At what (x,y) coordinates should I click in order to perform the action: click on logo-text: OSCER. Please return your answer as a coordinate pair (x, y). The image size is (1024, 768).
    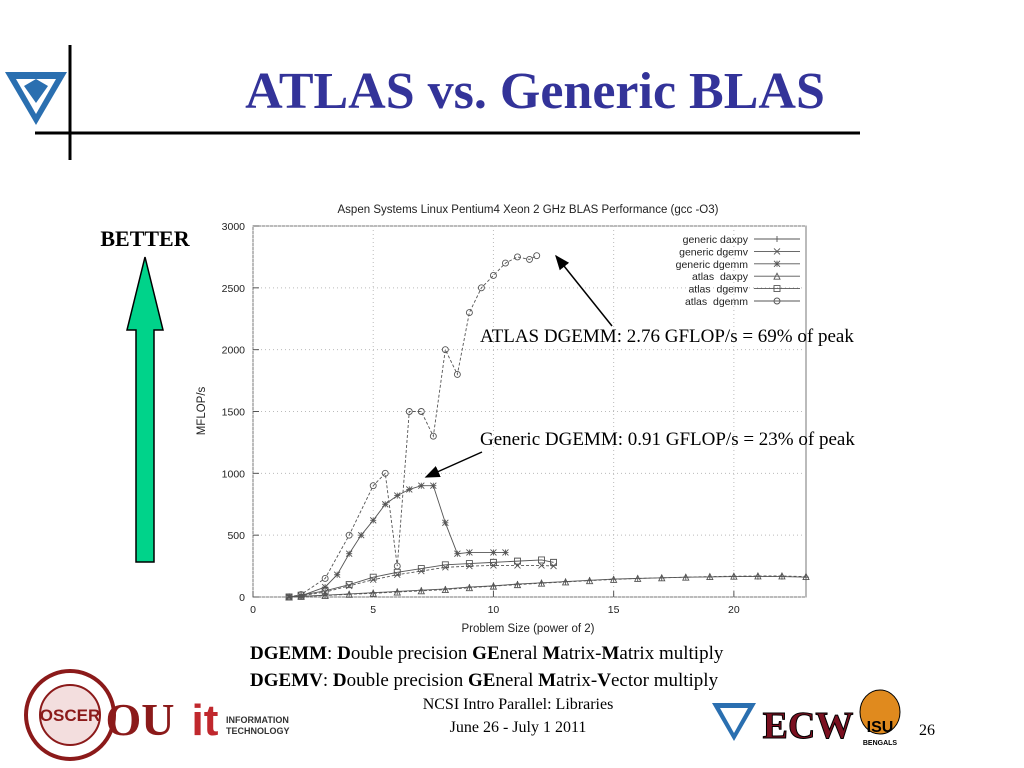
    Looking at the image, I should click on (70, 715).